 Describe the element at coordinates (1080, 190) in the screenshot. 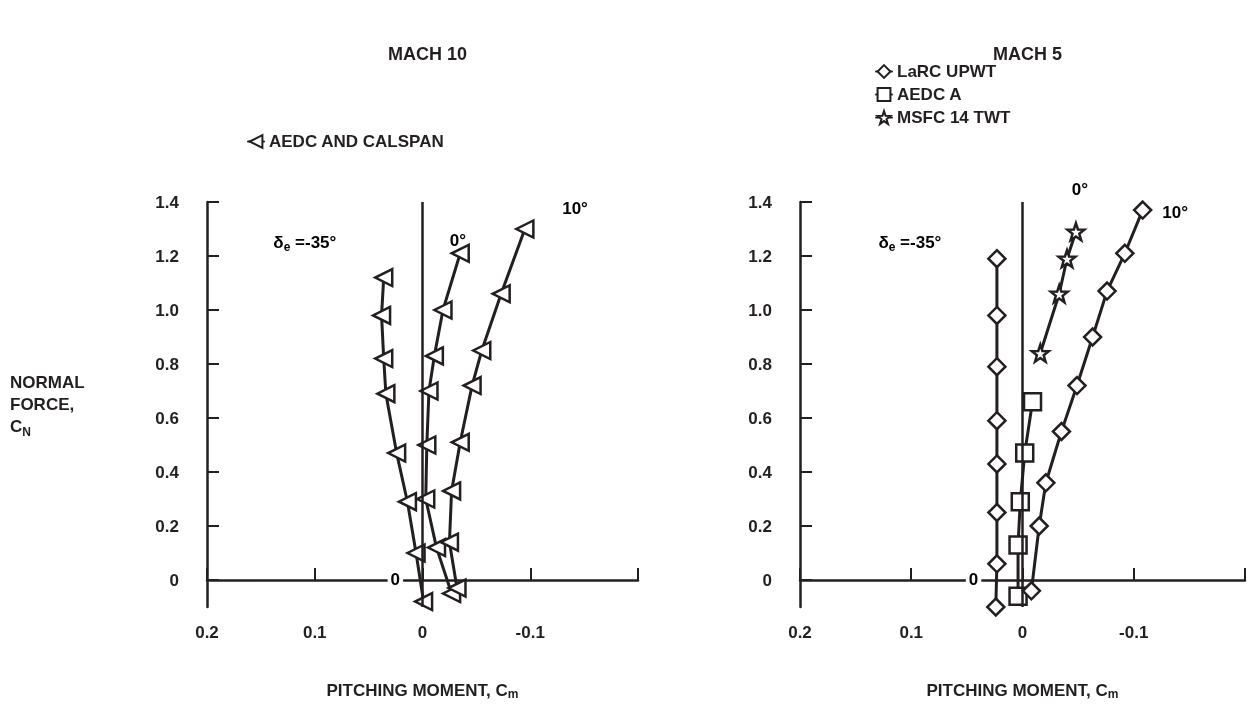

I see `text: 0°` at that location.